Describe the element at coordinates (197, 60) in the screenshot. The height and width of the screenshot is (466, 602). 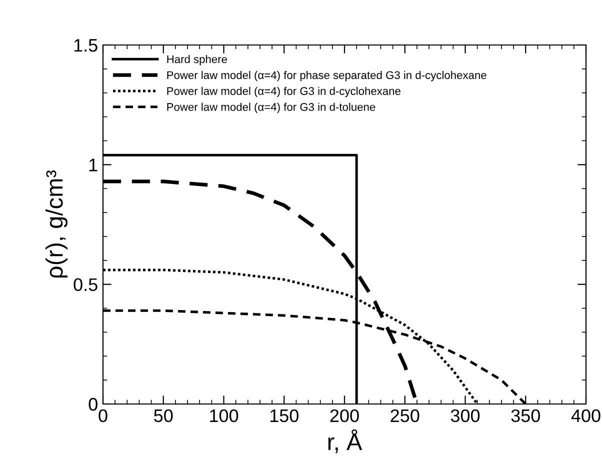
I see `legend-label: Hard sphere` at that location.